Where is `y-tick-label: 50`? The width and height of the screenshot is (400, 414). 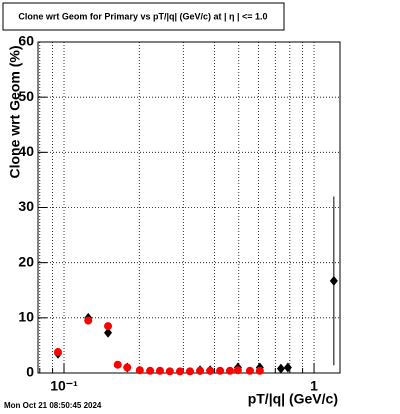 y-tick-label: 50 is located at coordinates (26, 96).